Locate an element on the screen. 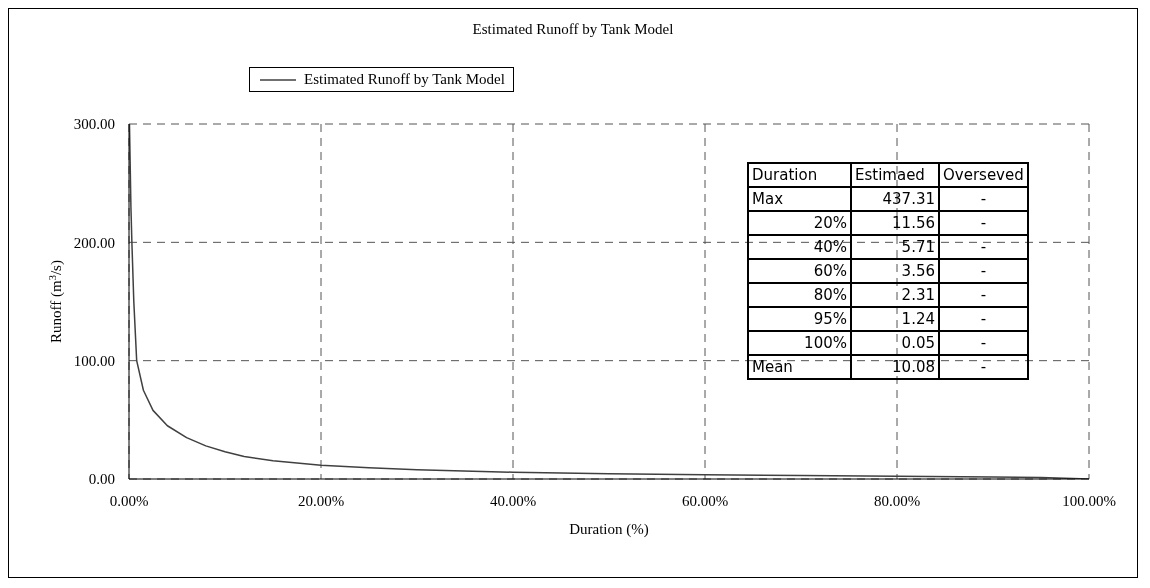 The width and height of the screenshot is (1150, 588). y-tick-label: 100.00 is located at coordinates (94, 360).